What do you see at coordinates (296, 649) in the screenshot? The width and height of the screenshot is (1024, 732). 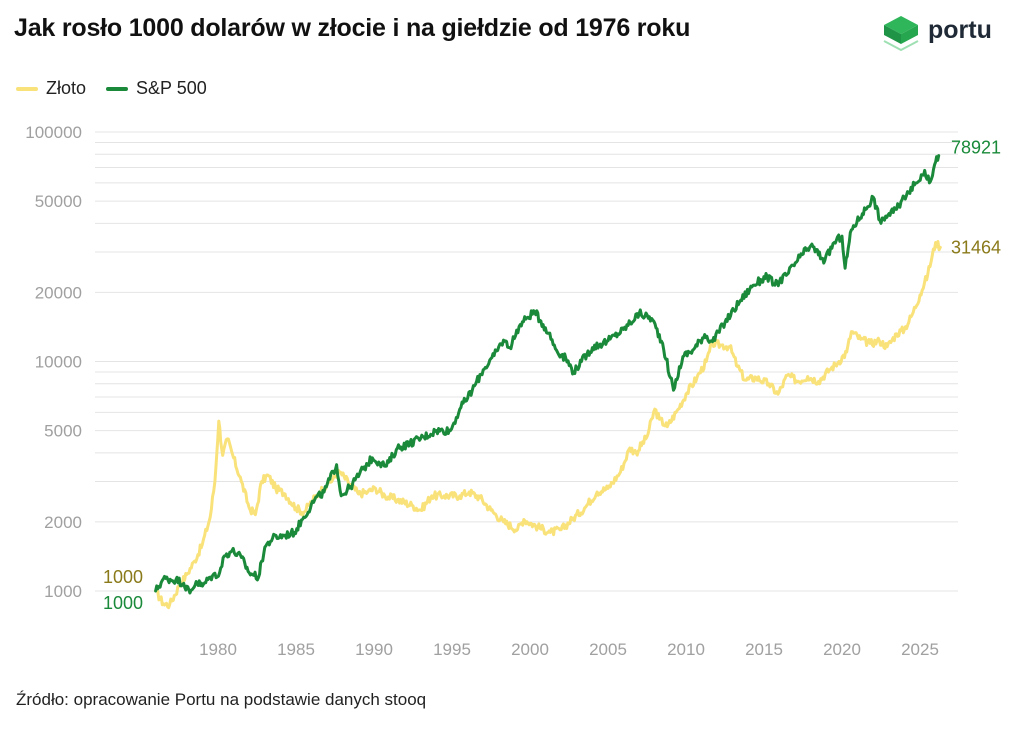 I see `x-tick-label: 1985` at bounding box center [296, 649].